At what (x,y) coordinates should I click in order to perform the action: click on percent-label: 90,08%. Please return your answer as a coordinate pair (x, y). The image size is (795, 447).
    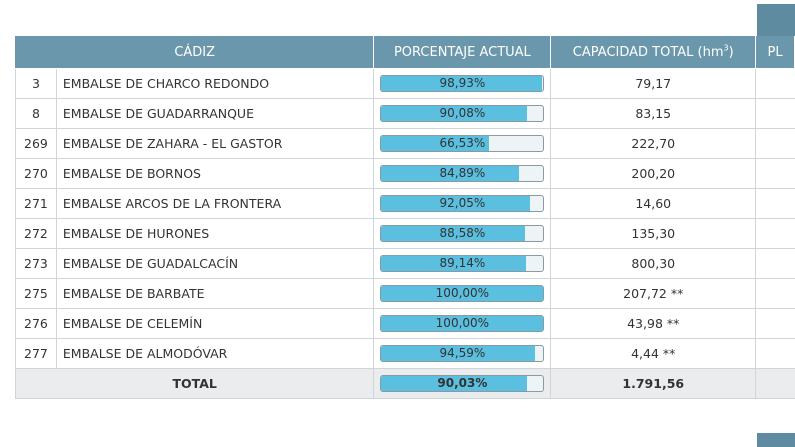
    Looking at the image, I should click on (462, 113).